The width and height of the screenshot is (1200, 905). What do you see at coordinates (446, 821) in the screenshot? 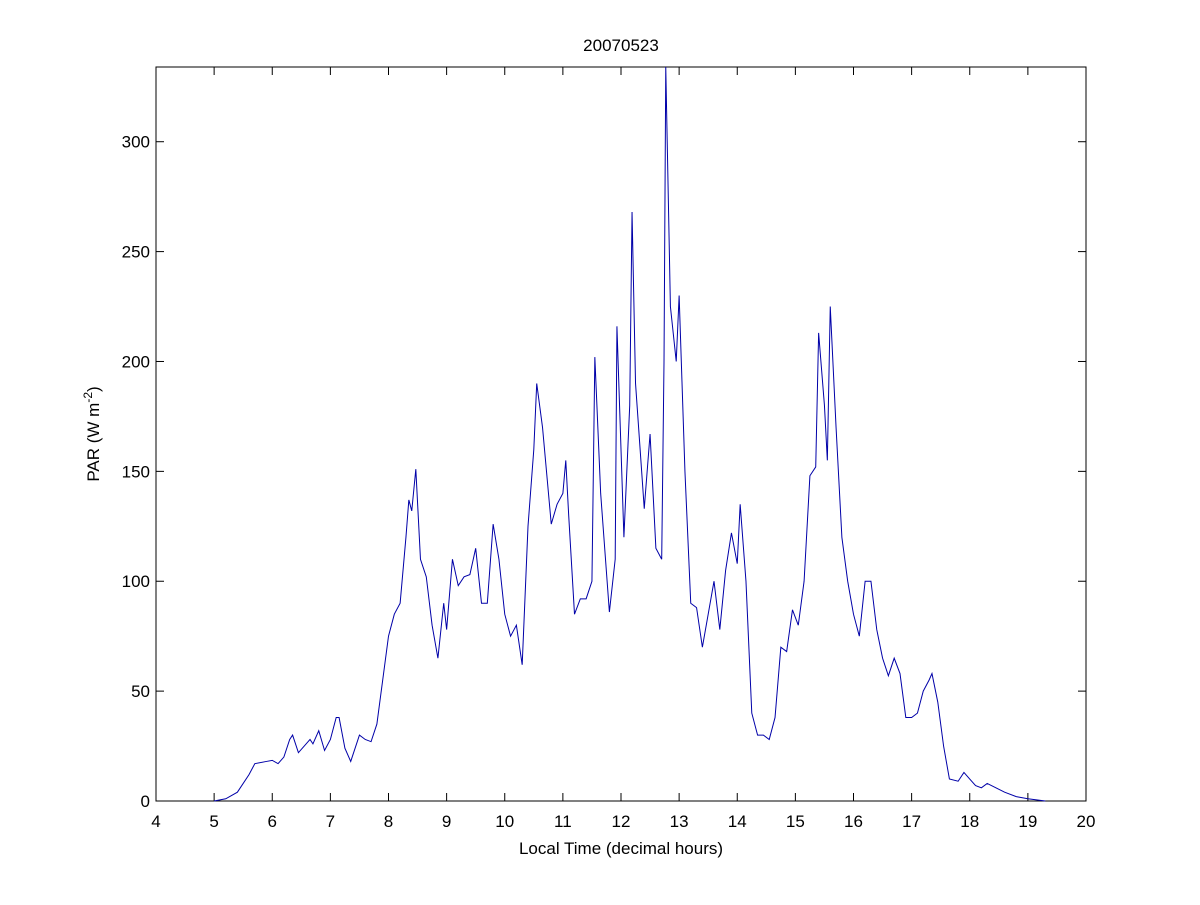
I see `x-tick-label: 9` at bounding box center [446, 821].